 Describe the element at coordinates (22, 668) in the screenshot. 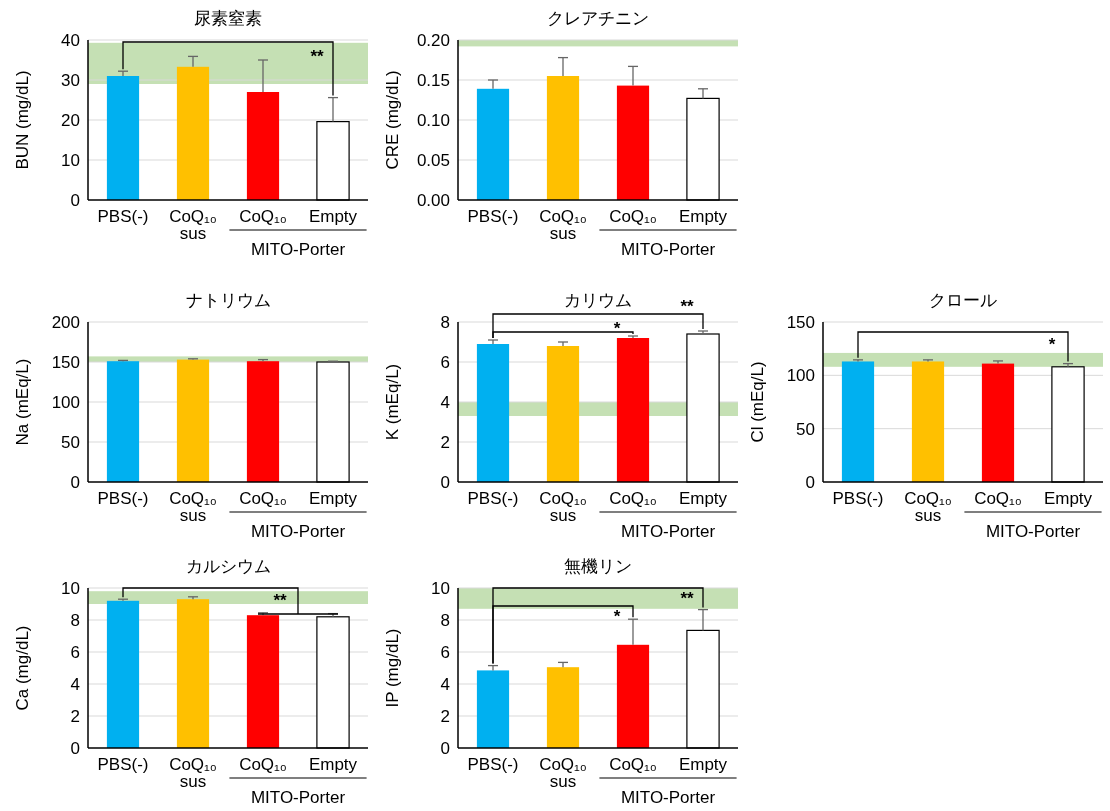

I see `y-axis-title: Ca (mg/dL)` at that location.